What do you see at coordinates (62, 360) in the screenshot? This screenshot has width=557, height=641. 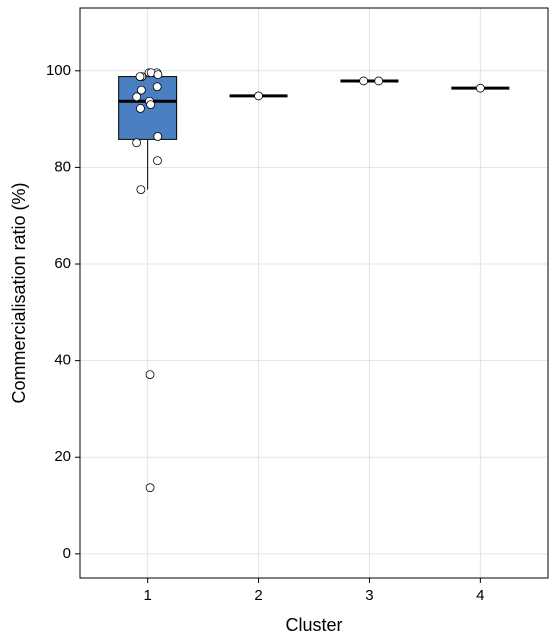 I see `y-tick-label: 40` at bounding box center [62, 360].